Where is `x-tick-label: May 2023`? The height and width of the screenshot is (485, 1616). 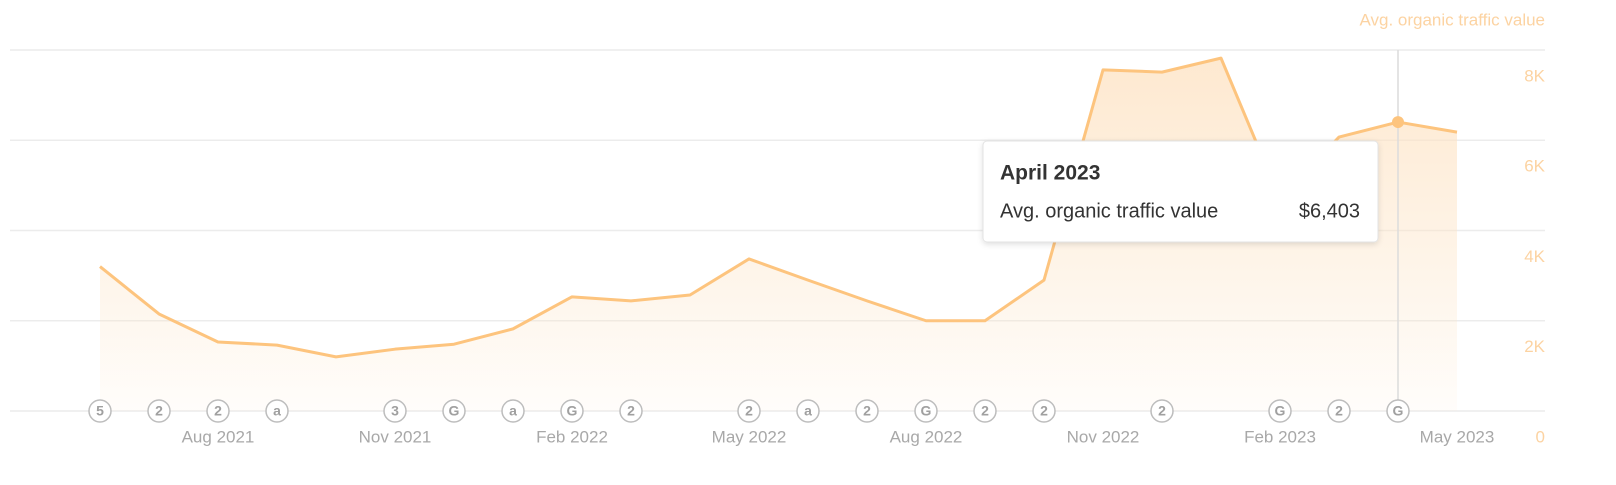 x-tick-label: May 2023 is located at coordinates (1457, 436).